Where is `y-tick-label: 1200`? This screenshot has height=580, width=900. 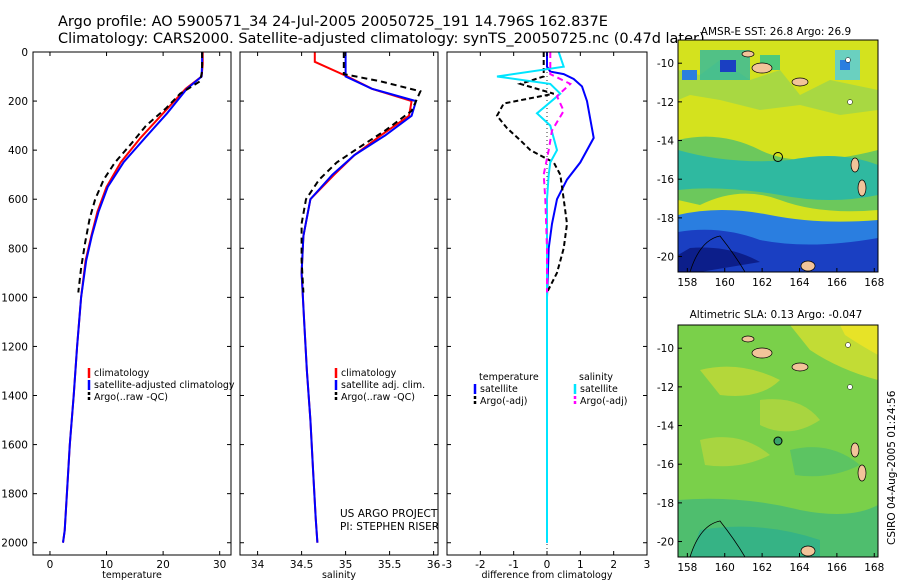
y-tick-label: 1200 is located at coordinates (14, 347).